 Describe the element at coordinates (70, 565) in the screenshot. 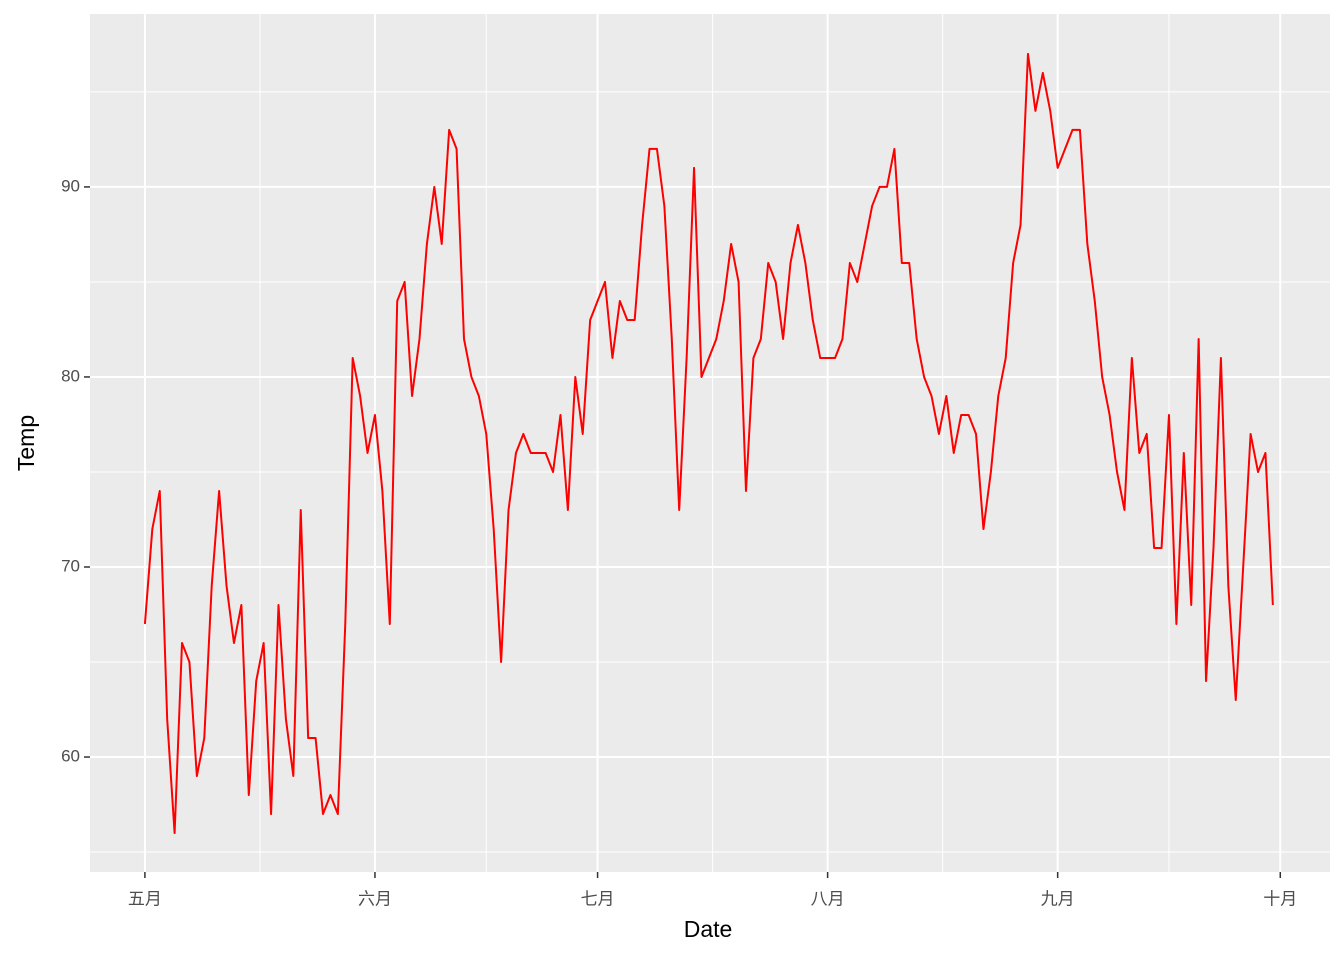

I see `y-tick-label: 70` at that location.